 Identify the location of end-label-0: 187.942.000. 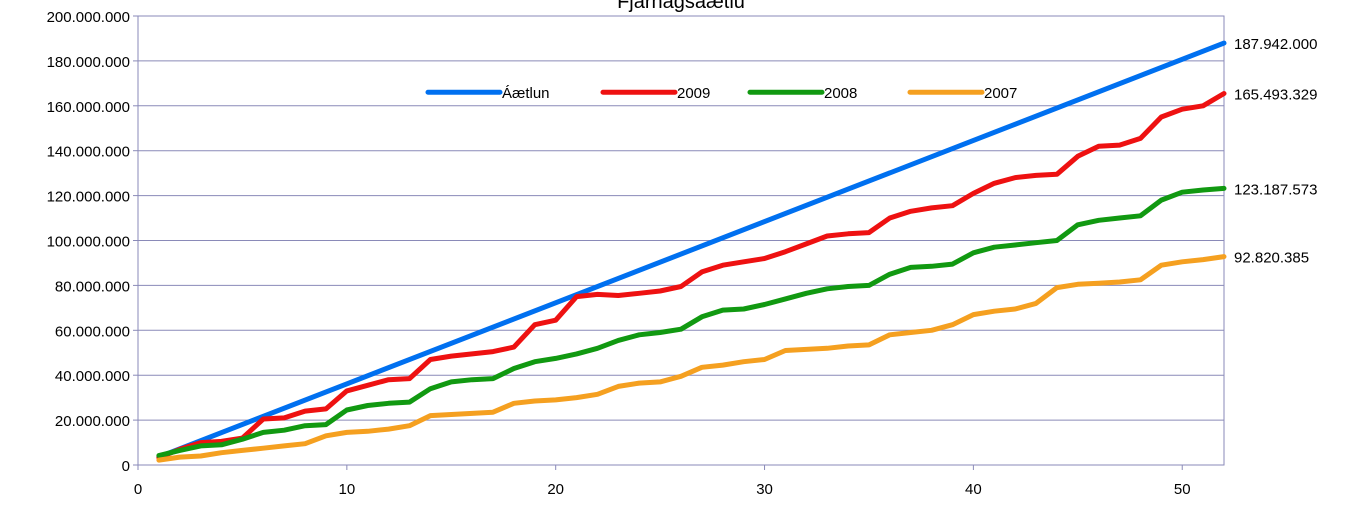
(1275, 44).